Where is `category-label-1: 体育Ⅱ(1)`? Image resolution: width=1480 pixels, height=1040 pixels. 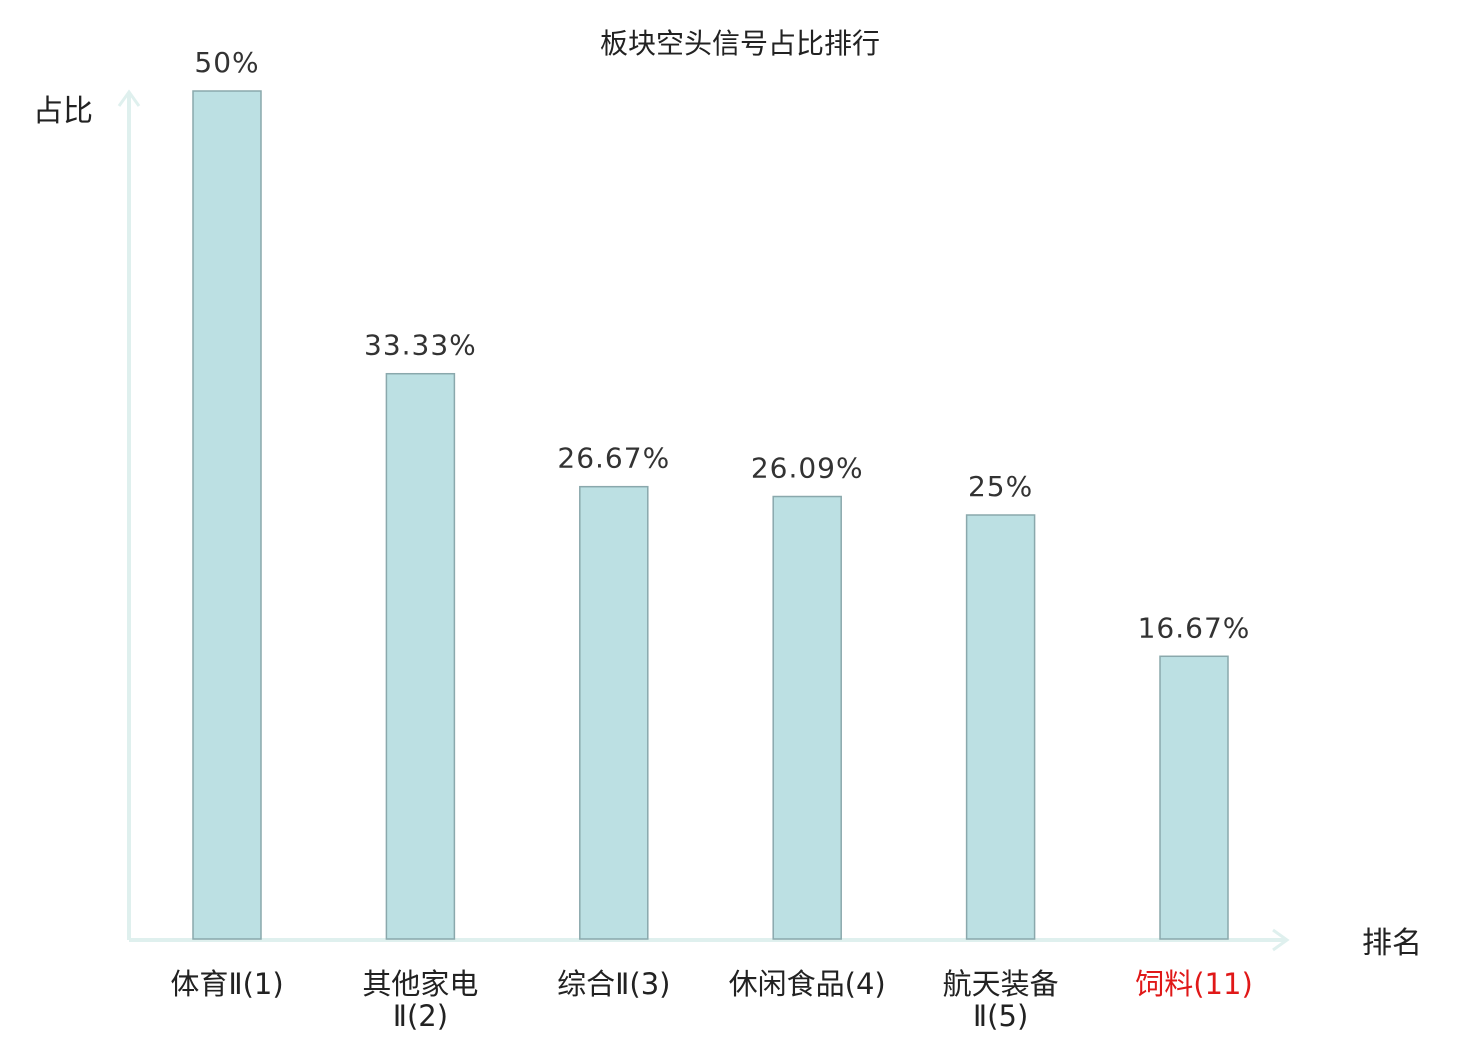
category-label-1: 体育Ⅱ(1) is located at coordinates (226, 984).